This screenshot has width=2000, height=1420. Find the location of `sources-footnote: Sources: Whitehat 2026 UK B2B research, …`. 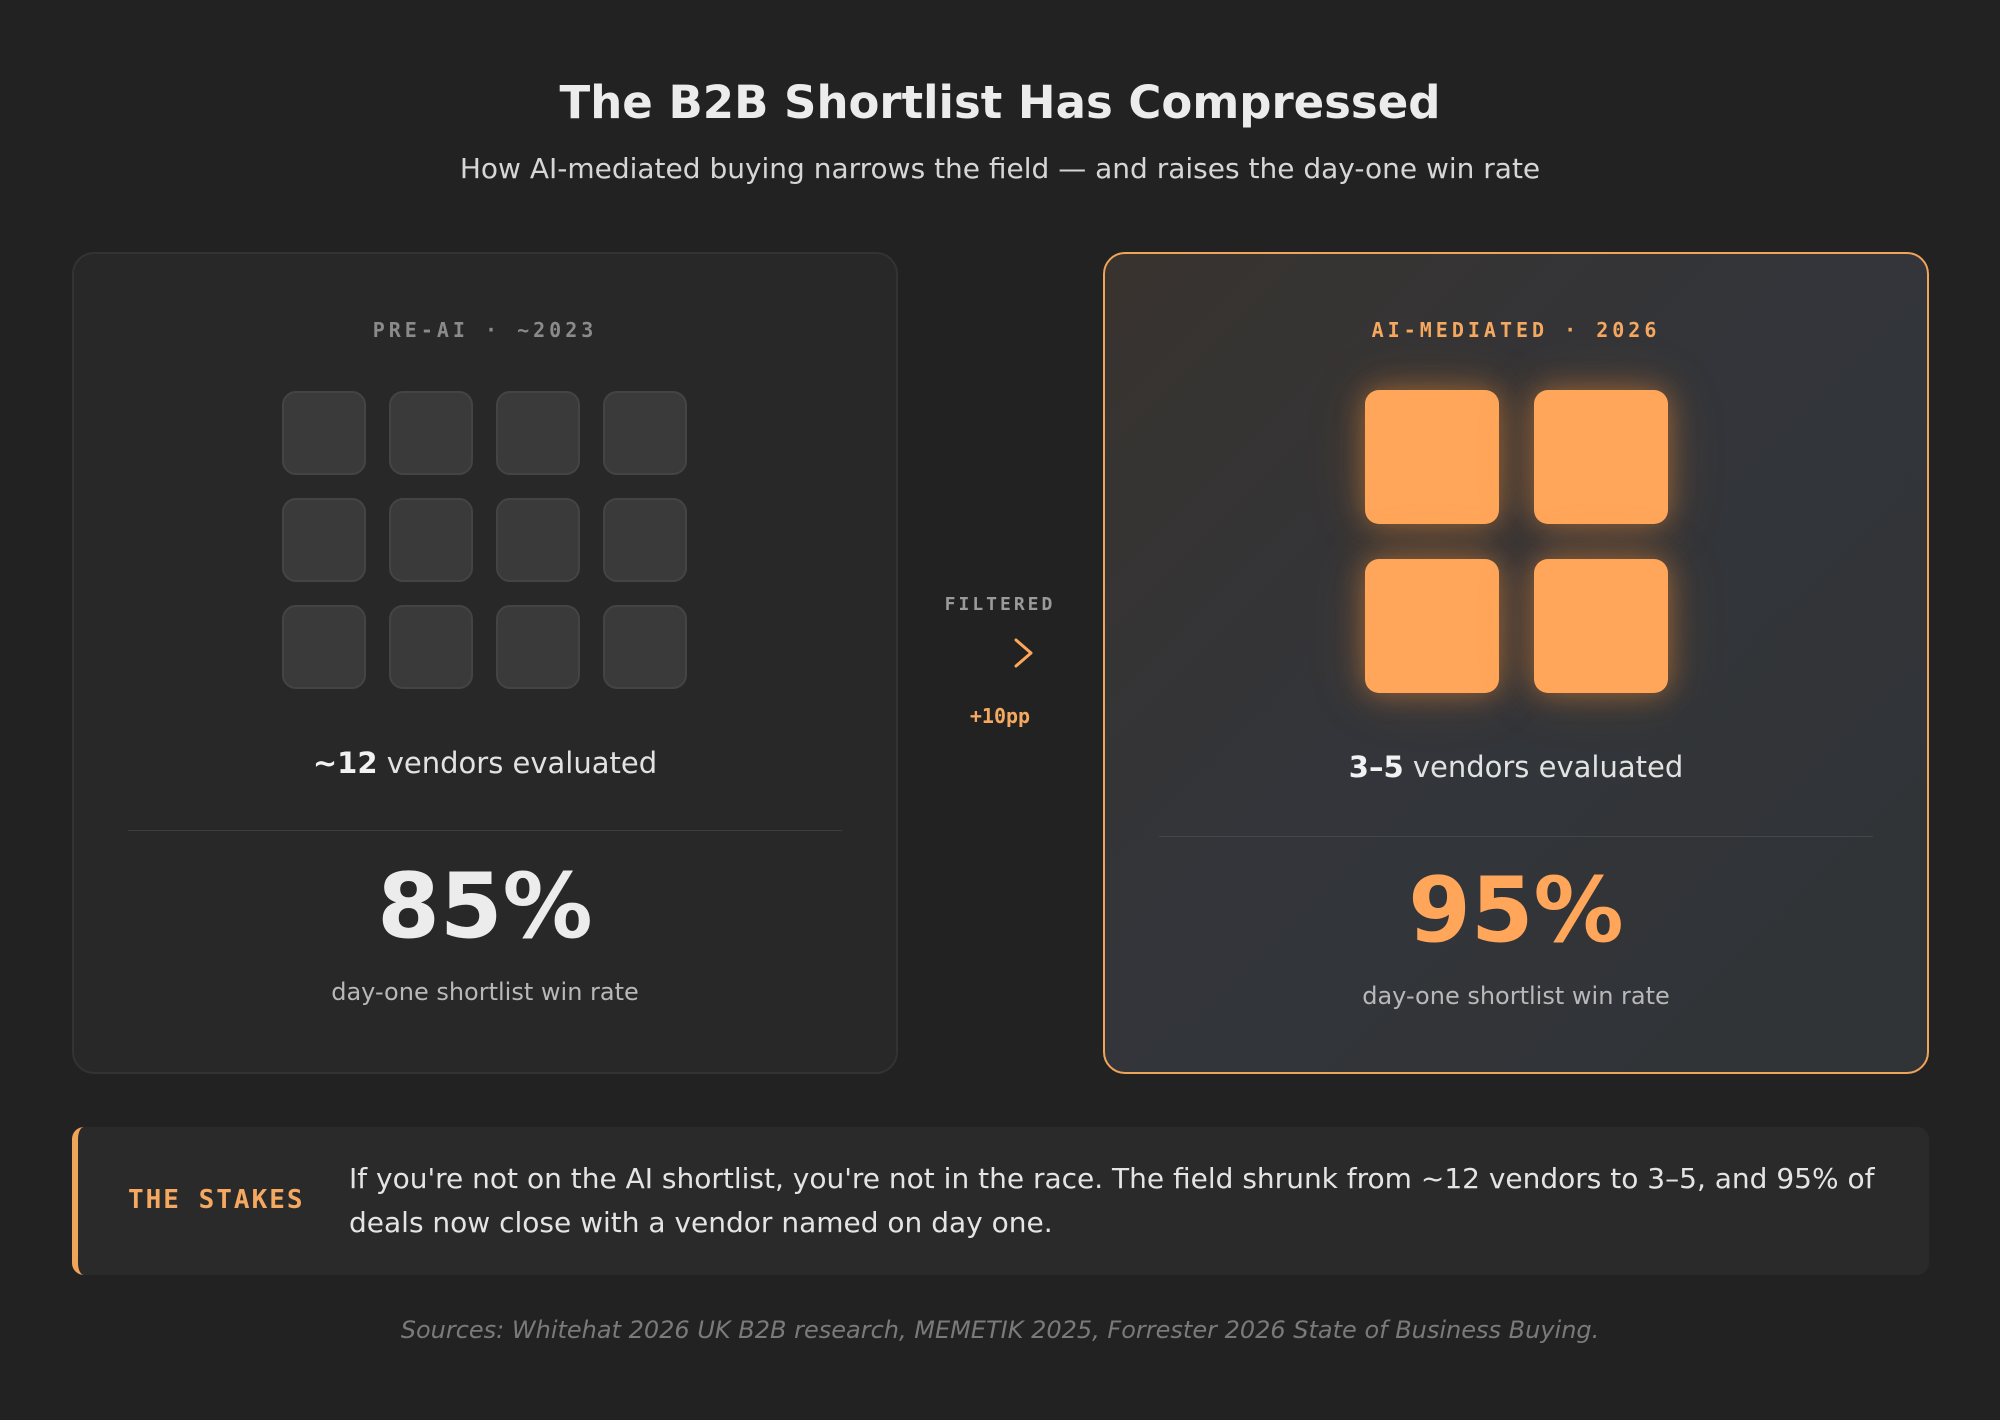

sources-footnote: Sources: Whitehat 2026 UK B2B research, … is located at coordinates (1000, 1330).